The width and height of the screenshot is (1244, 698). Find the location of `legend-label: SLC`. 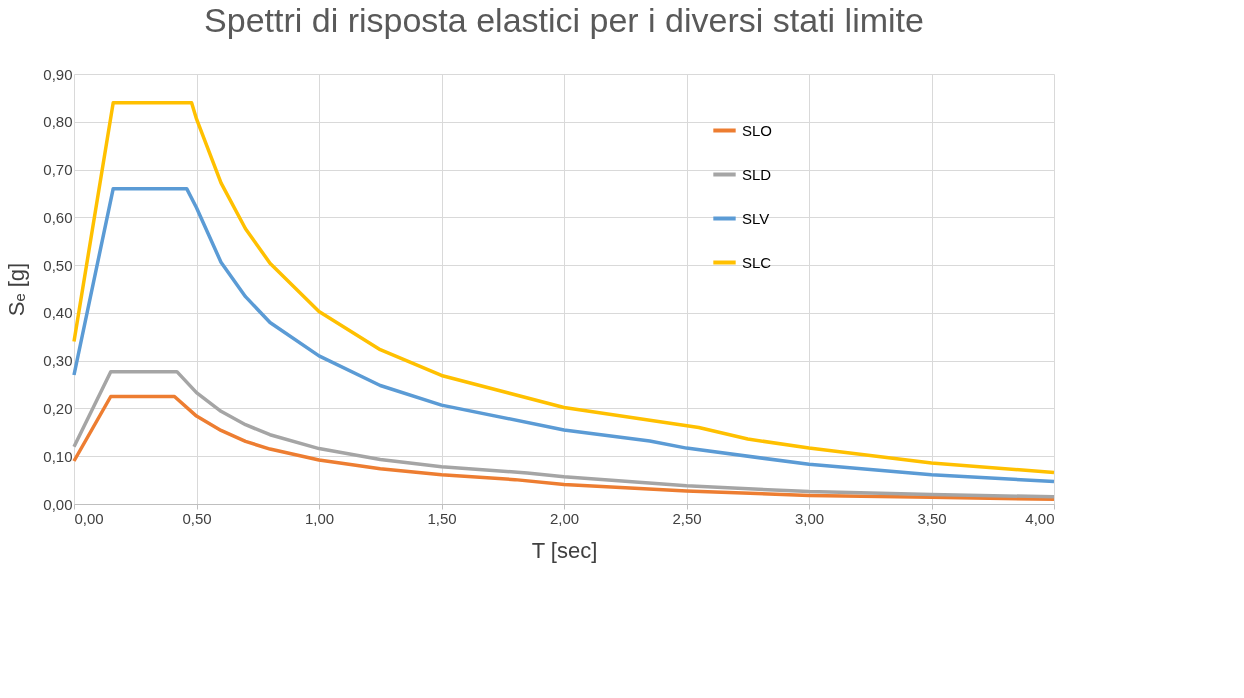

legend-label: SLC is located at coordinates (757, 262).